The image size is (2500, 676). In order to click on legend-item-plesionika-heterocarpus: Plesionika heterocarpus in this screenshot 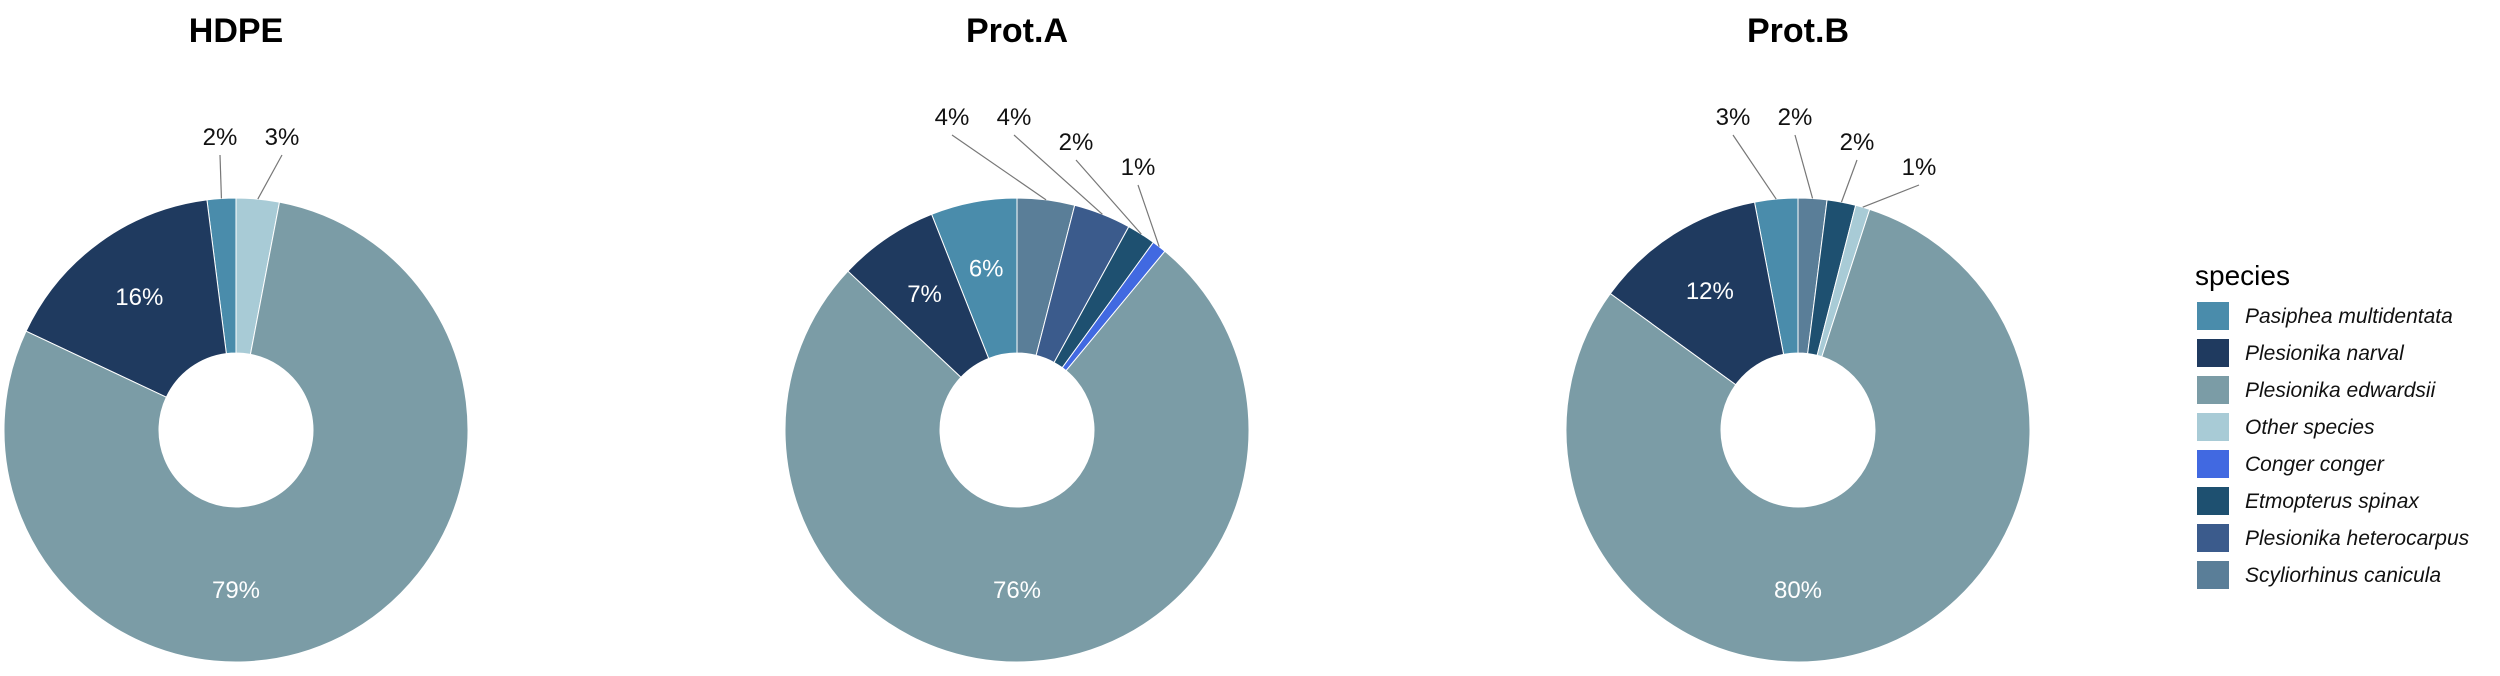, I will do `click(2333, 538)`.